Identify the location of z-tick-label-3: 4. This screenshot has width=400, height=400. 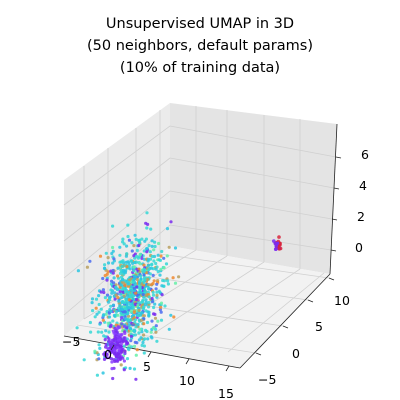
(363, 185).